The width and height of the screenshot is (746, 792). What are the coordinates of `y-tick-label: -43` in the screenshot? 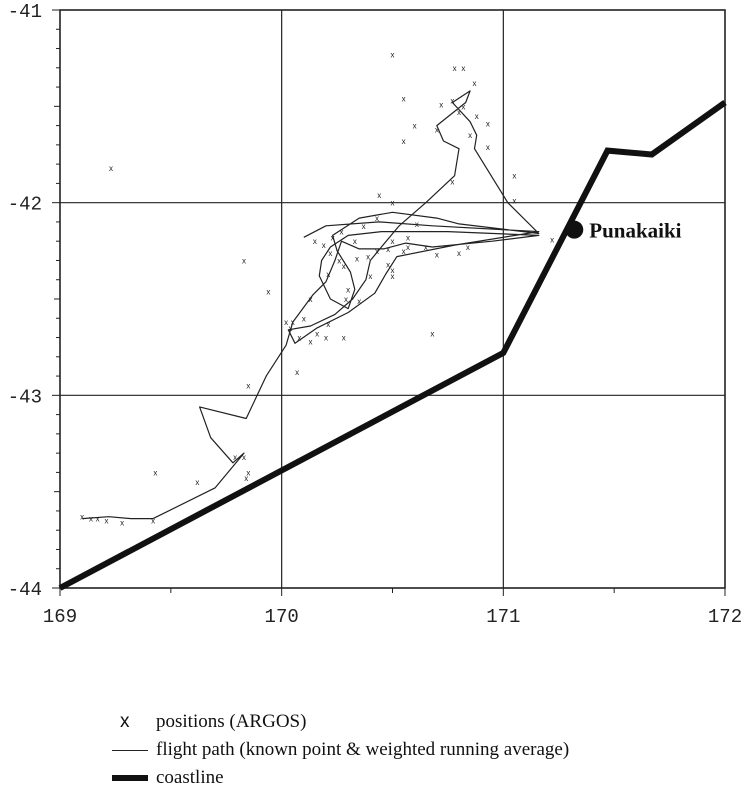 It's located at (25, 397).